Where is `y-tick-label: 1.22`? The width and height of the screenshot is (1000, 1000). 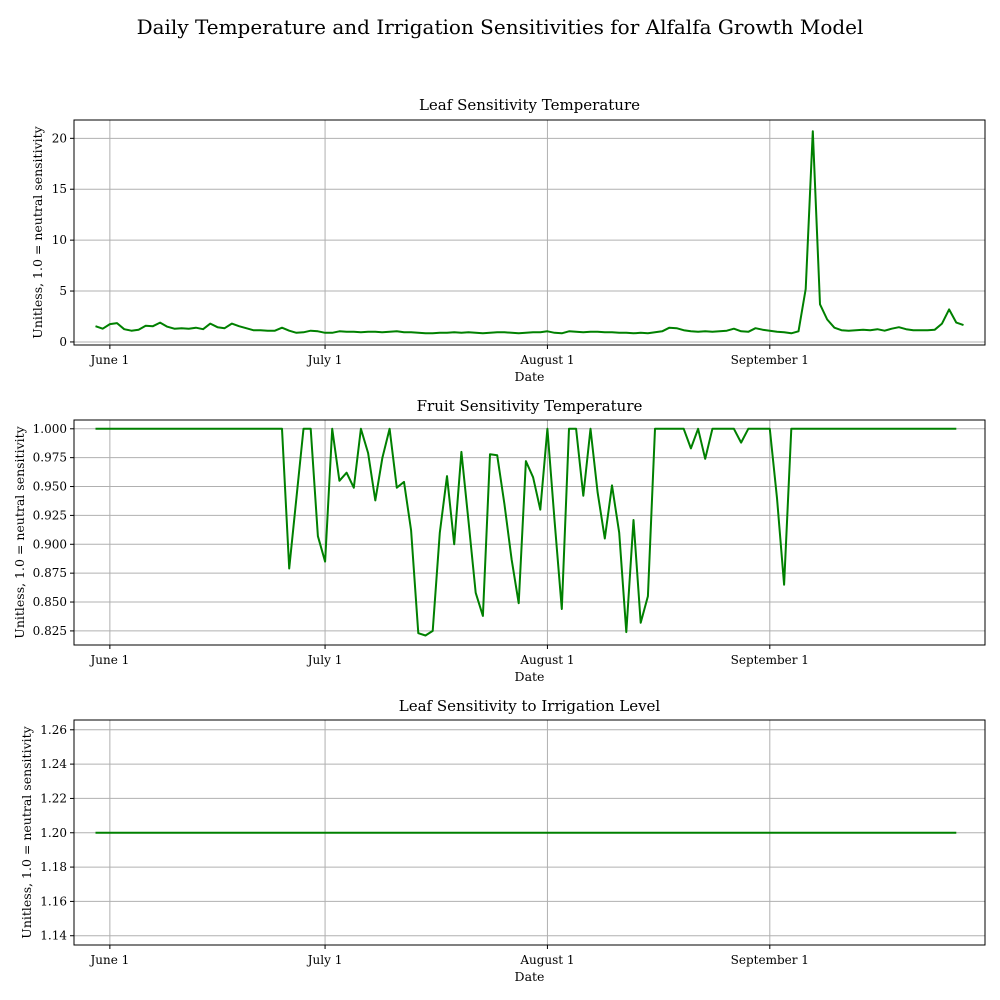 y-tick-label: 1.22 is located at coordinates (53, 798).